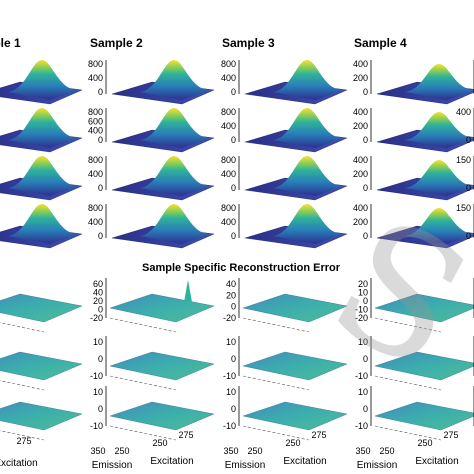 Image resolution: width=474 pixels, height=474 pixels. Describe the element at coordinates (360, 160) in the screenshot. I see `recon-c3-r2-tick-0: 400` at that location.